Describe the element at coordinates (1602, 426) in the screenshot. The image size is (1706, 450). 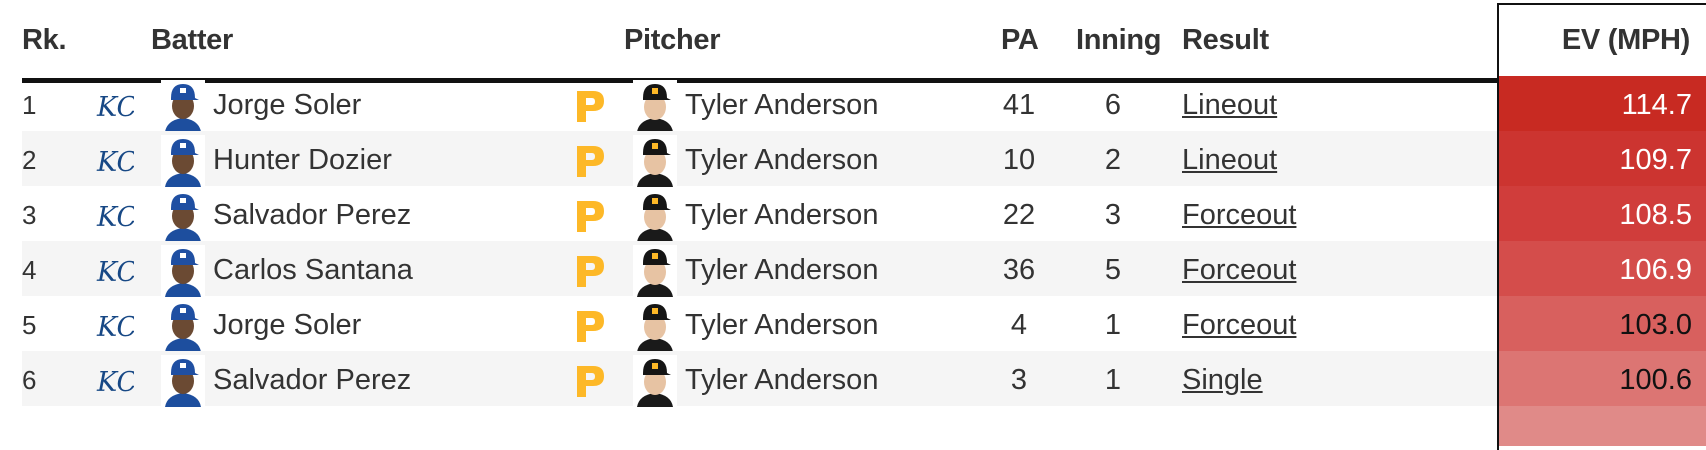
I see `ev-value-cell-partial` at that location.